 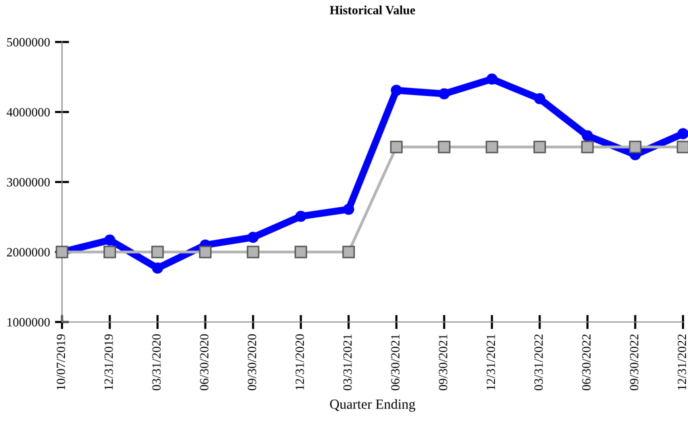 I want to click on y-tick-label: 1000000, so click(x=29, y=322).